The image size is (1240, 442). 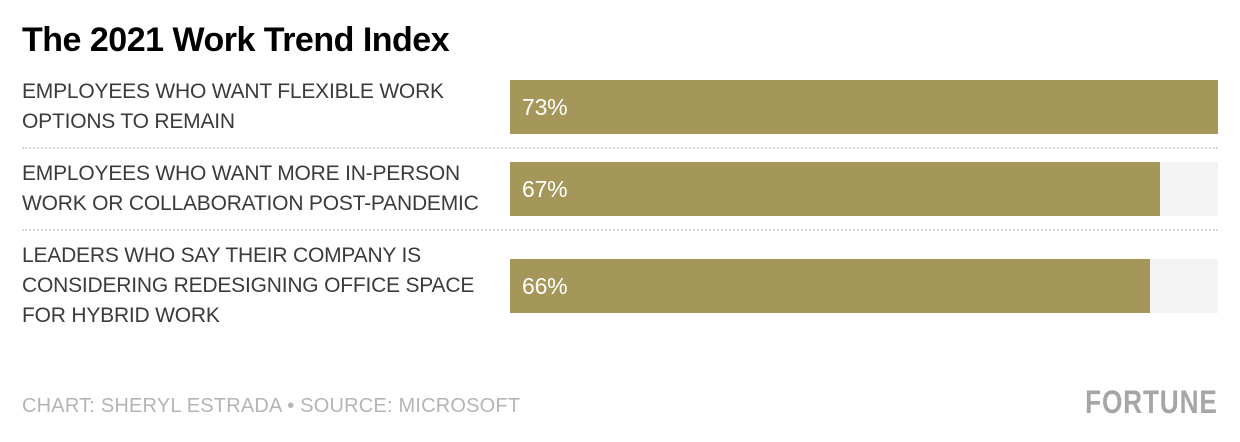 What do you see at coordinates (1151, 402) in the screenshot?
I see `fortune-logo: FORTUNE` at bounding box center [1151, 402].